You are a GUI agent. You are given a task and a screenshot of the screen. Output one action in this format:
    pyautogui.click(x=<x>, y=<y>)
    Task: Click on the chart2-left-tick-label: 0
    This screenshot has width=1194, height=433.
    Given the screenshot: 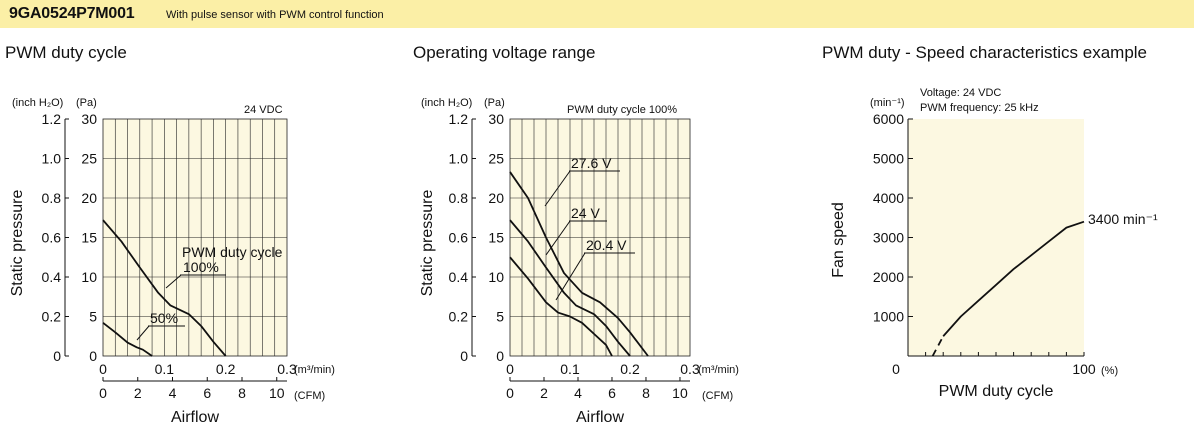 What is the action you would take?
    pyautogui.click(x=464, y=356)
    